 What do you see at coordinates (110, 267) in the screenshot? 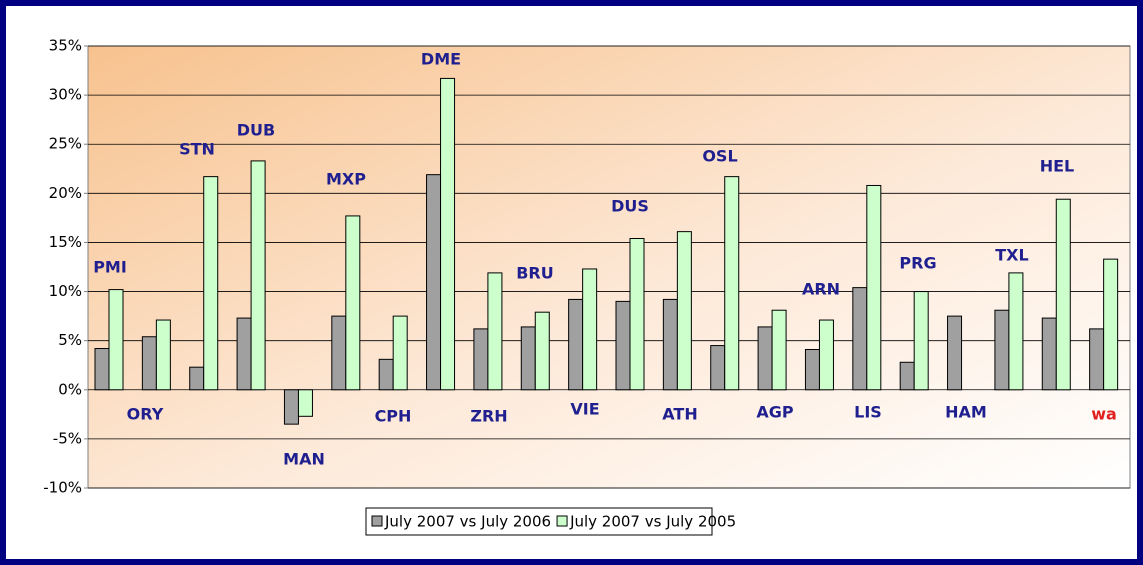
I see `category-label: PMI` at bounding box center [110, 267].